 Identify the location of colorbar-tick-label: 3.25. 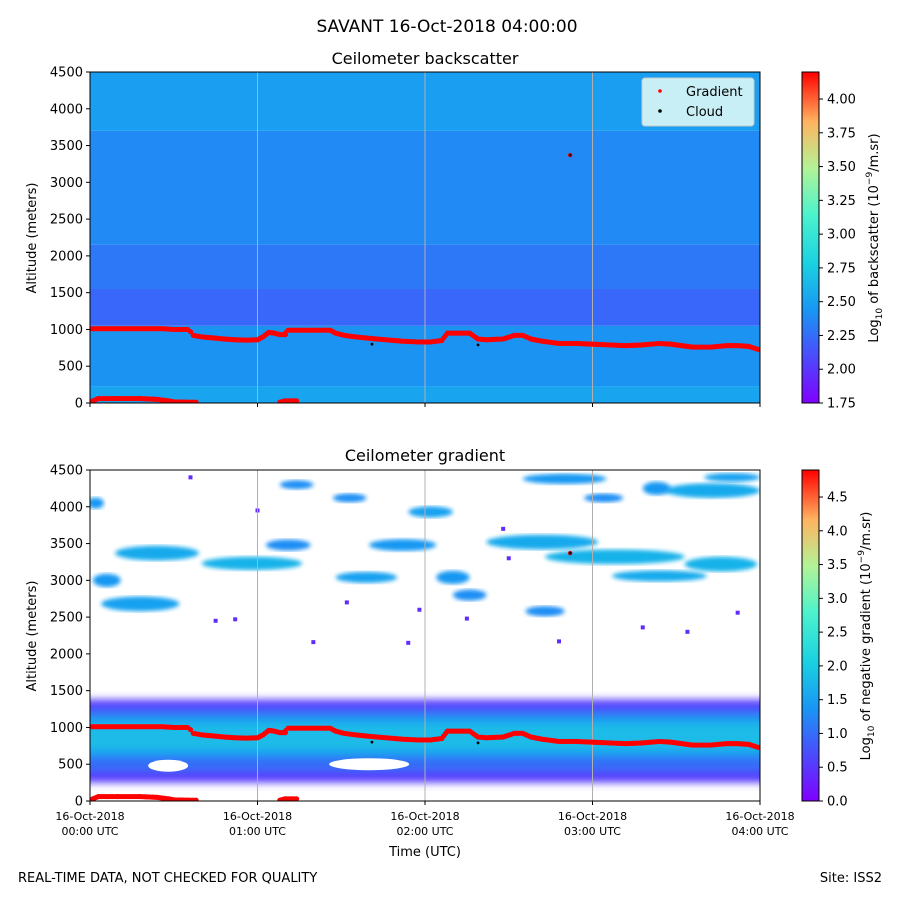
(841, 201).